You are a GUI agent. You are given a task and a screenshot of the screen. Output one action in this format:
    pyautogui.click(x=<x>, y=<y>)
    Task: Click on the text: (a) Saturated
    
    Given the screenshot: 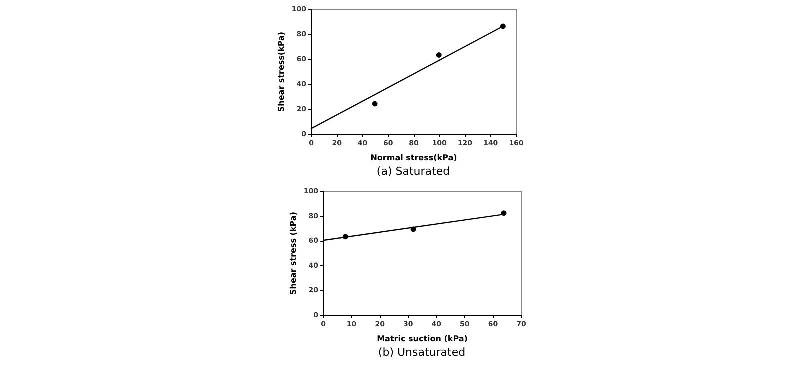 What is the action you would take?
    pyautogui.click(x=413, y=171)
    